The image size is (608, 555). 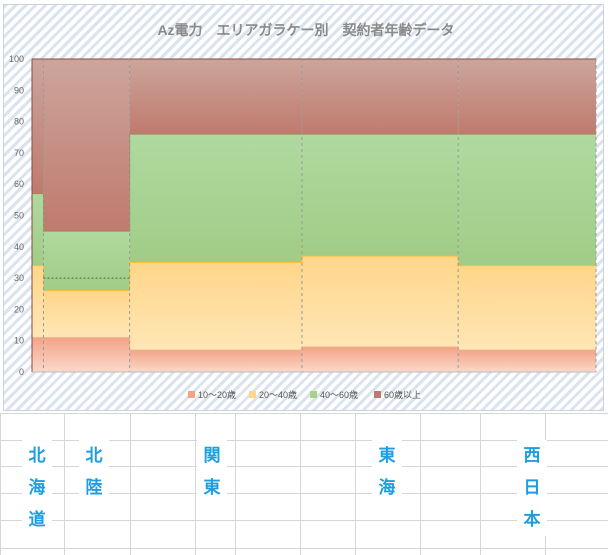 I want to click on y-tick-label: 40, so click(x=19, y=247).